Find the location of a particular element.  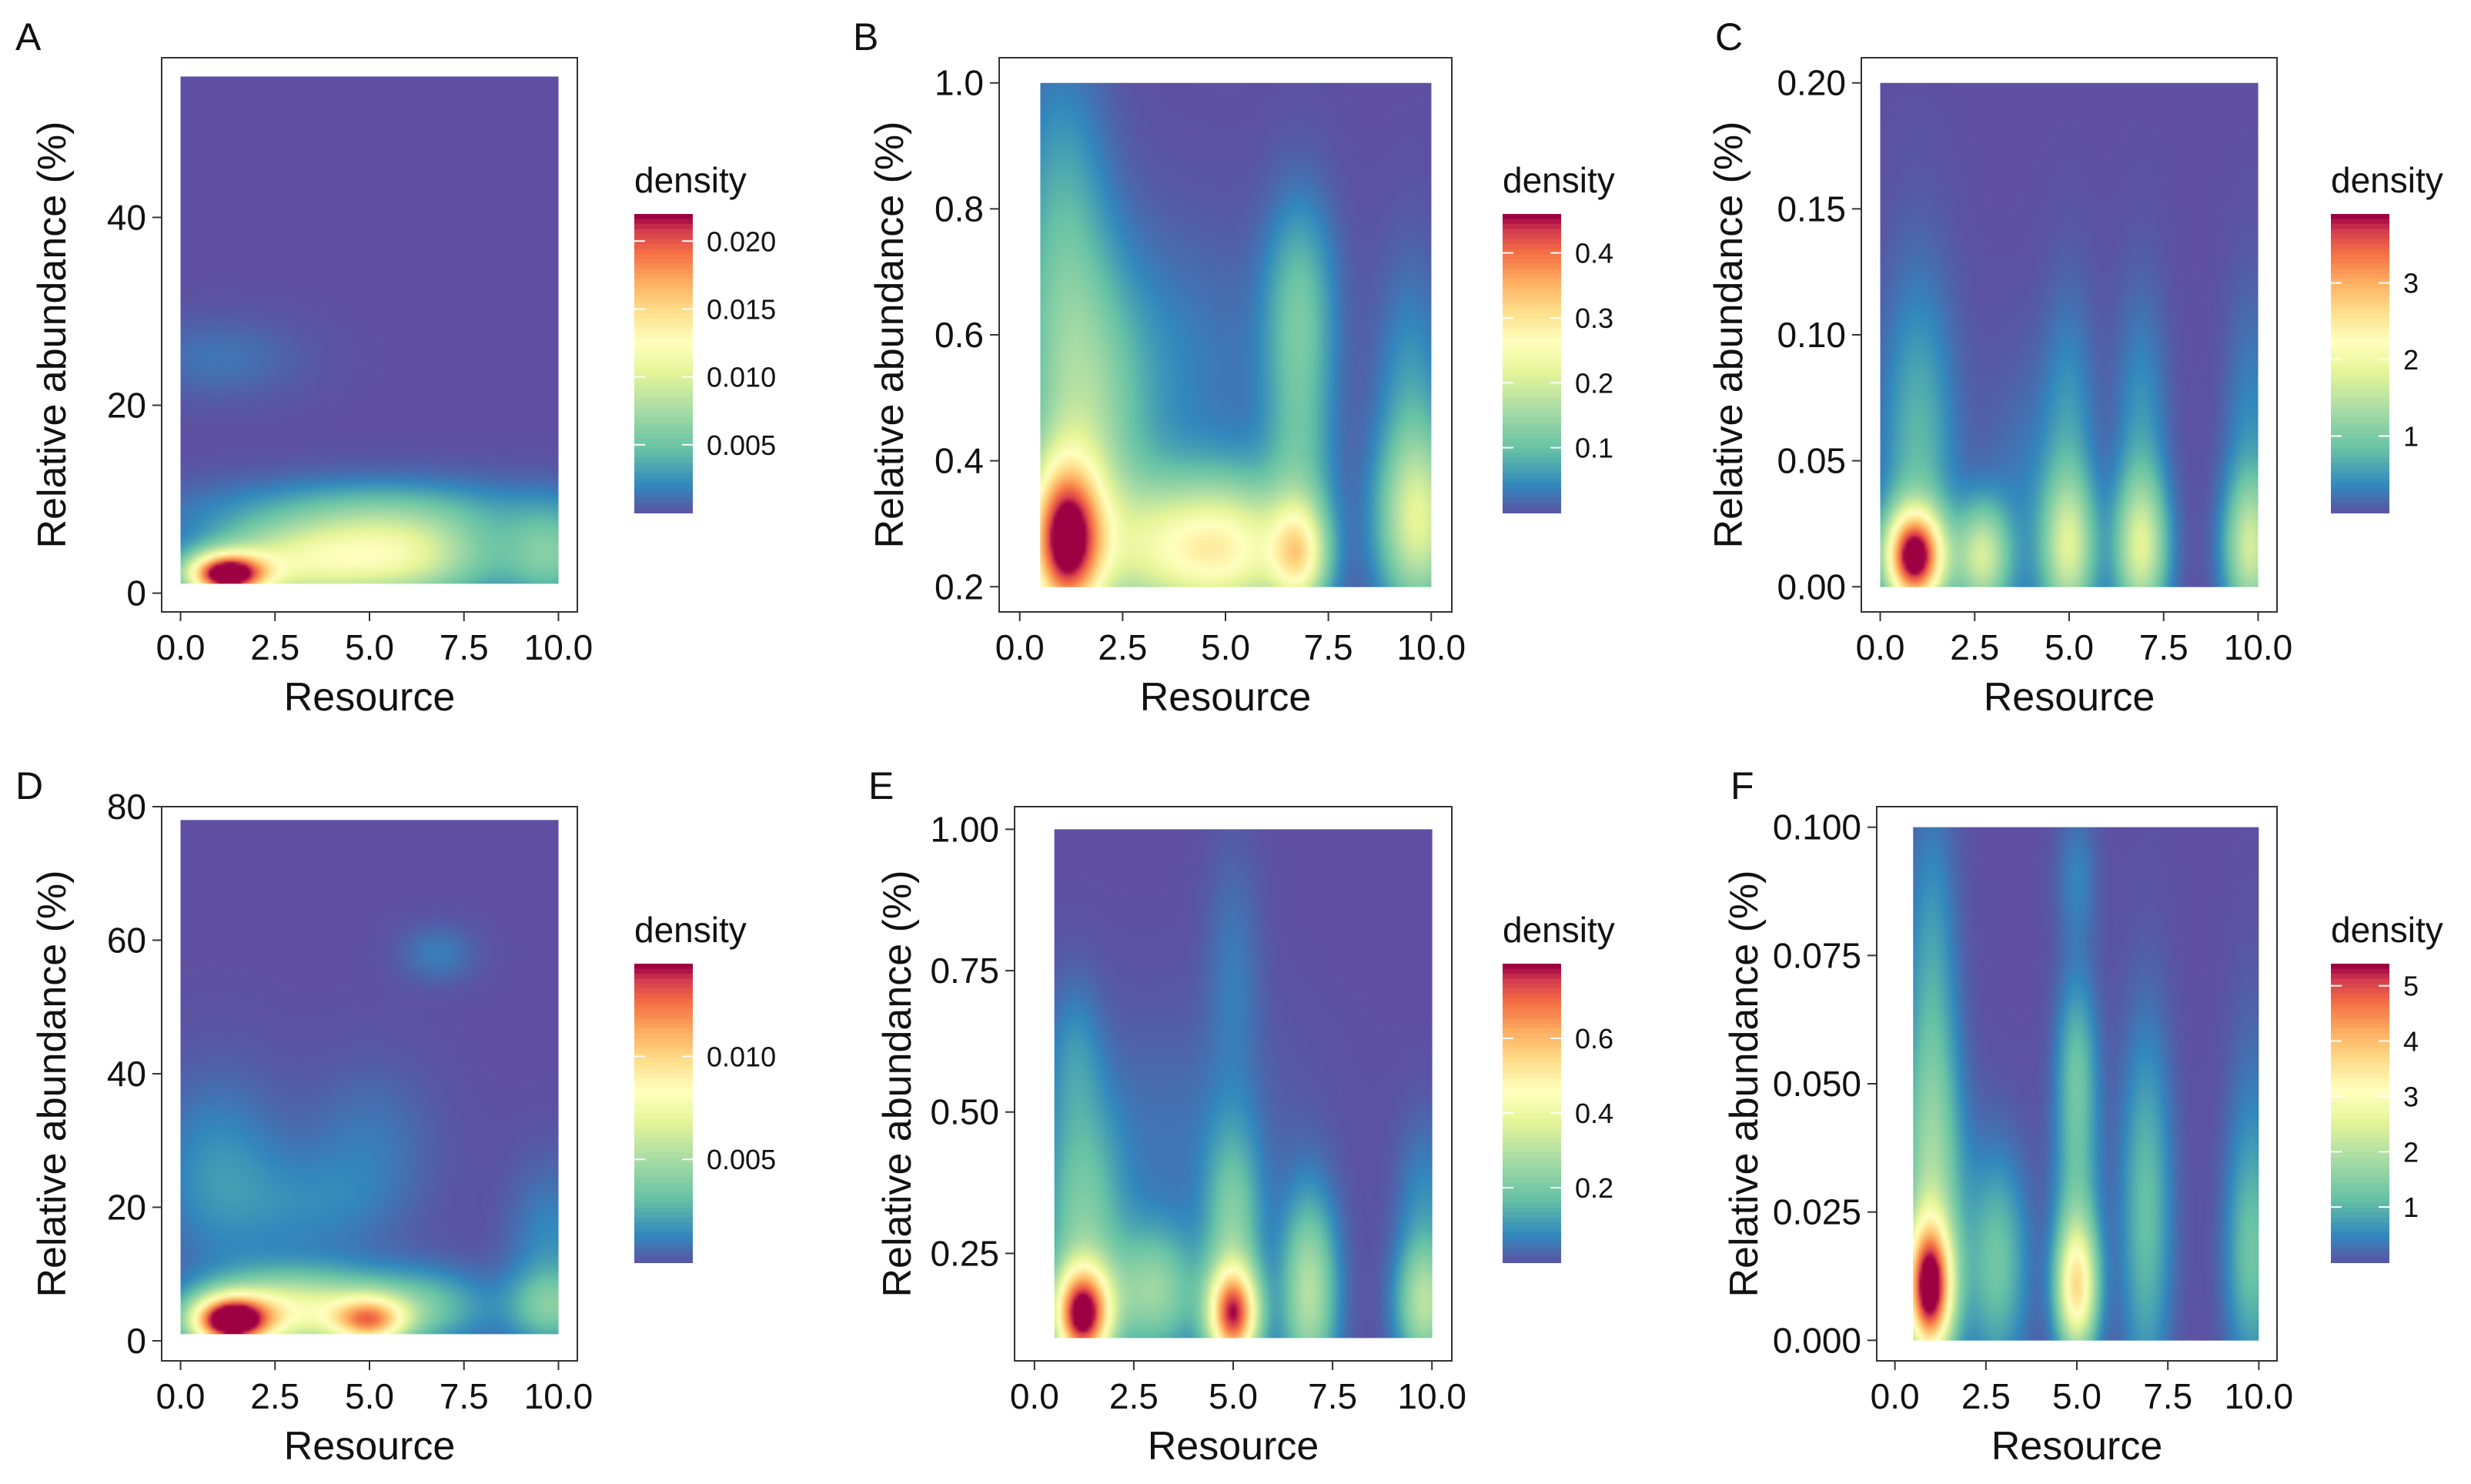

legend-tick-label: 5 is located at coordinates (2411, 987).